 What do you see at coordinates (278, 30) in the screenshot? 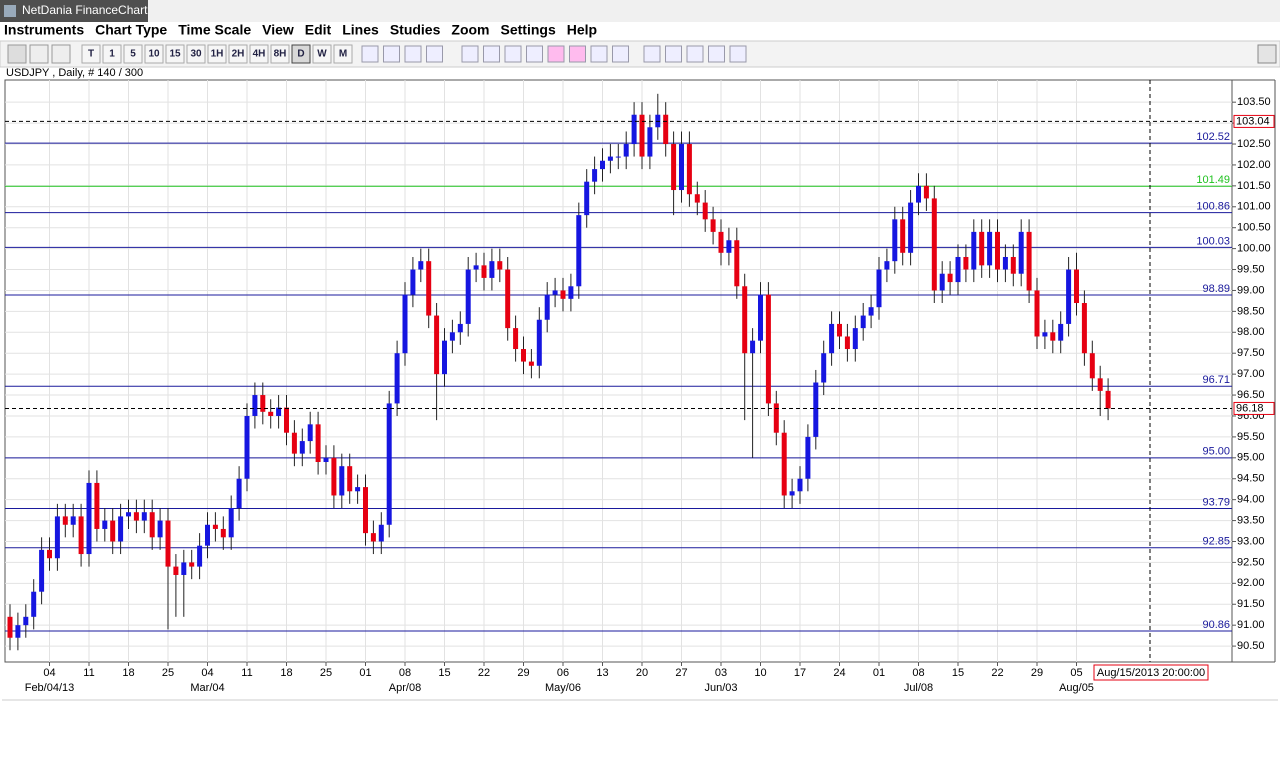
I see `menu-item: View` at bounding box center [278, 30].